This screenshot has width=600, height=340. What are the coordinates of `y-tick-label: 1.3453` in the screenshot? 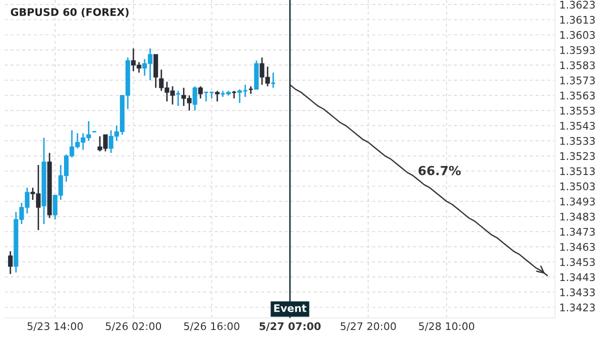 It's located at (577, 262).